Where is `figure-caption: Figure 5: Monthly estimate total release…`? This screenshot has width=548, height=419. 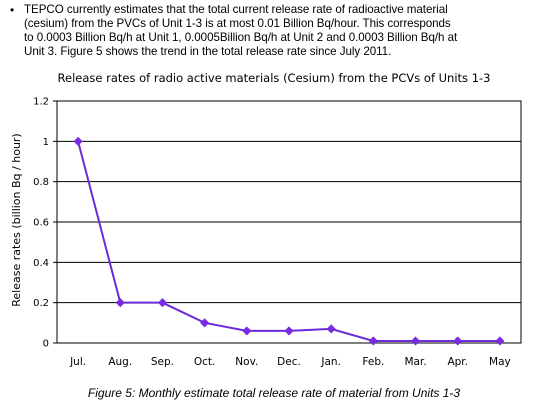
figure-caption: Figure 5: Monthly estimate total release… is located at coordinates (274, 393).